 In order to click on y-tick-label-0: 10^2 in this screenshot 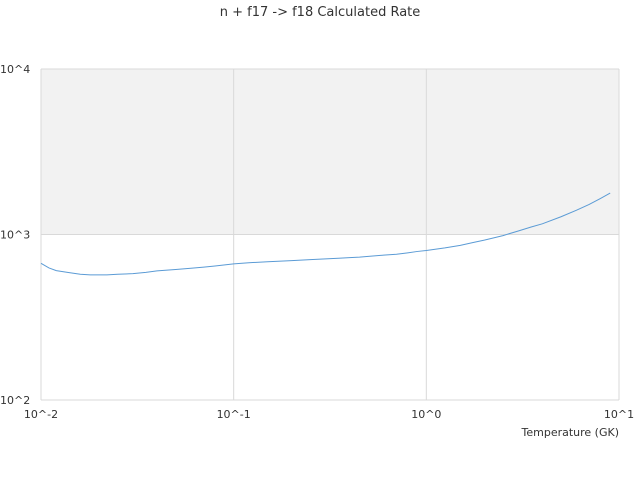, I will do `click(15, 400)`.